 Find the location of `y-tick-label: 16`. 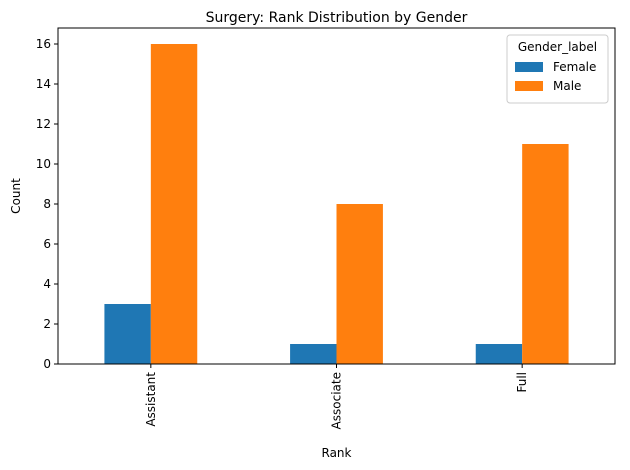

y-tick-label: 16 is located at coordinates (43, 44).